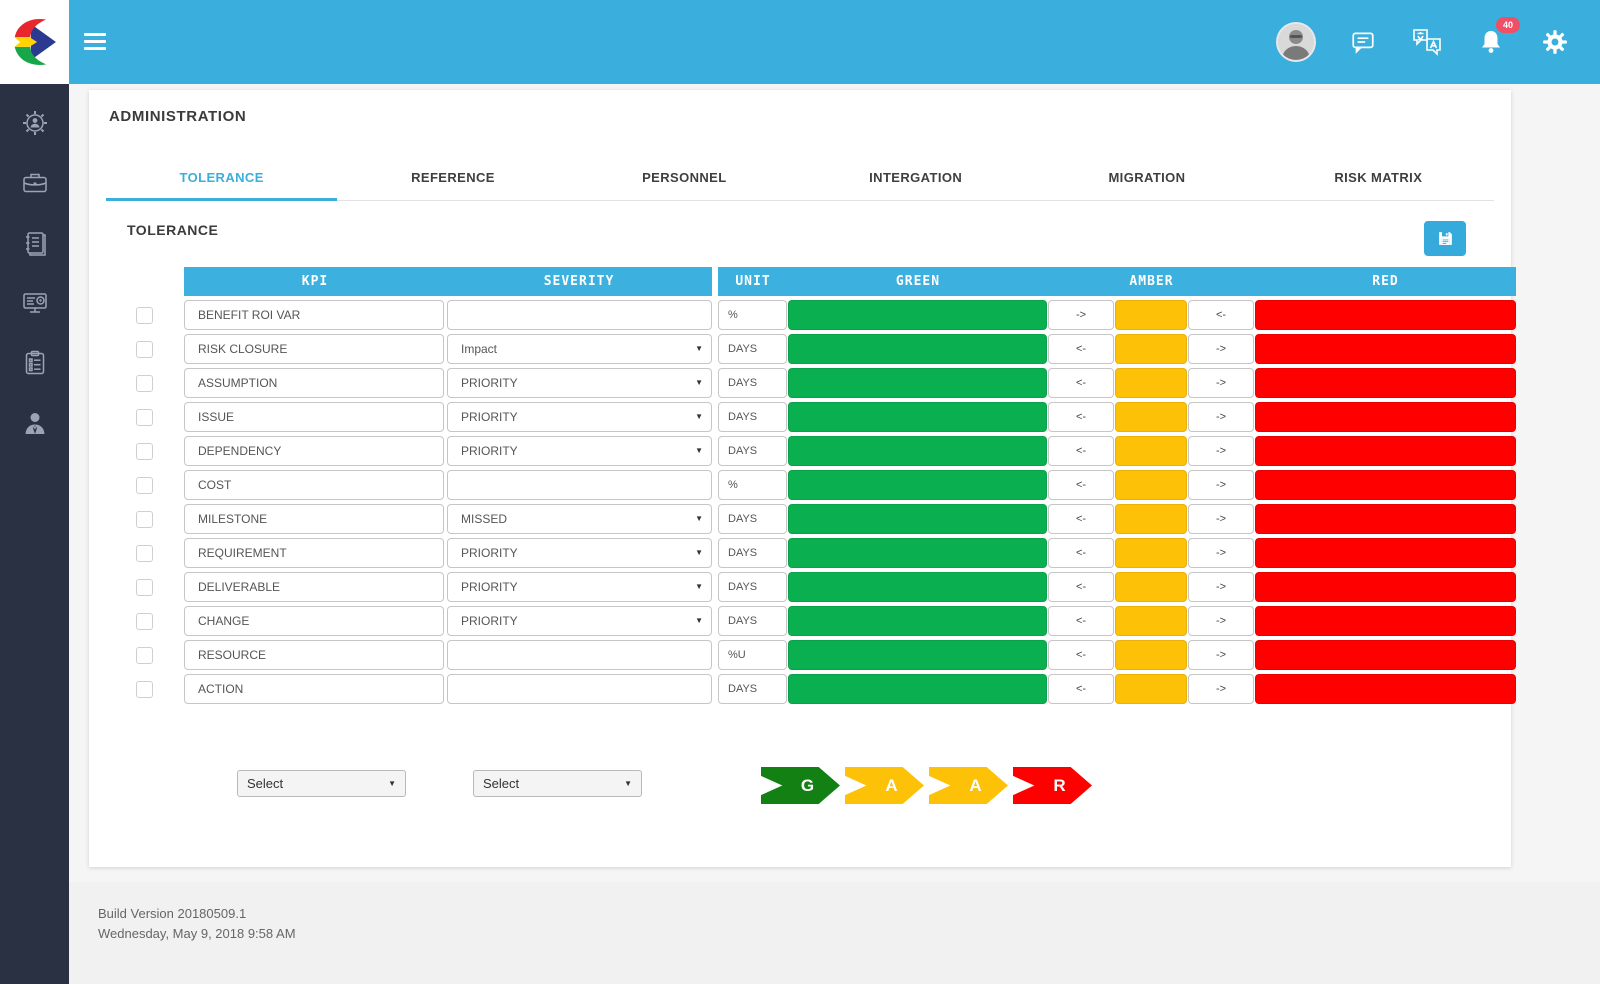 The height and width of the screenshot is (984, 1600). Describe the element at coordinates (321, 783) in the screenshot. I see `filter-select-1: Select ▼` at that location.